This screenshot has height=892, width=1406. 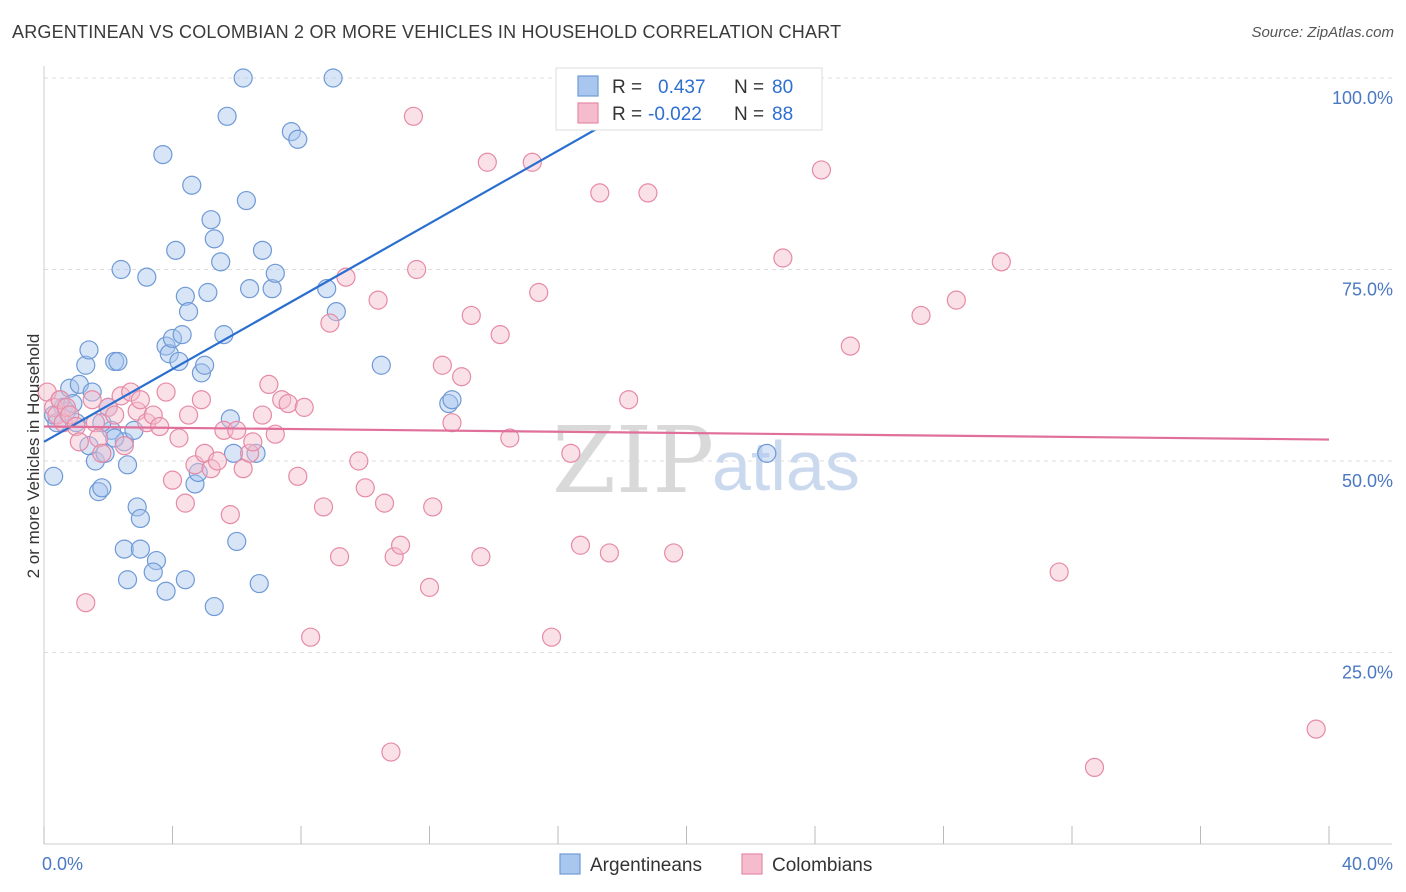 I want to click on series-legend: Argentineans Colombians, so click(x=715, y=864).